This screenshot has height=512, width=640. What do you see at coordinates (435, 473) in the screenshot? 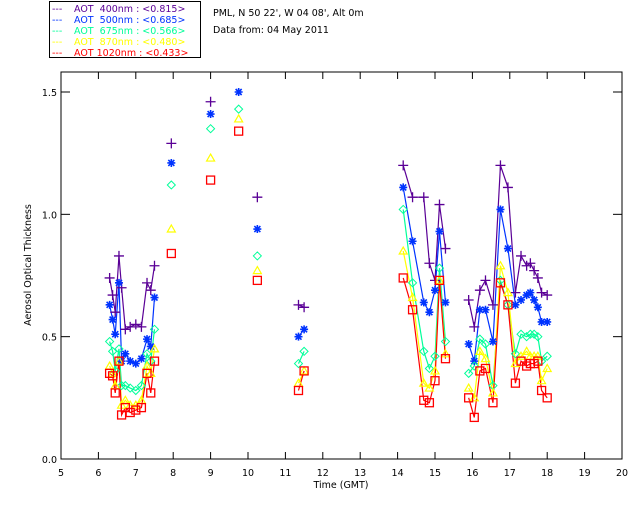
I see `x-tick-label: 15` at bounding box center [435, 473].